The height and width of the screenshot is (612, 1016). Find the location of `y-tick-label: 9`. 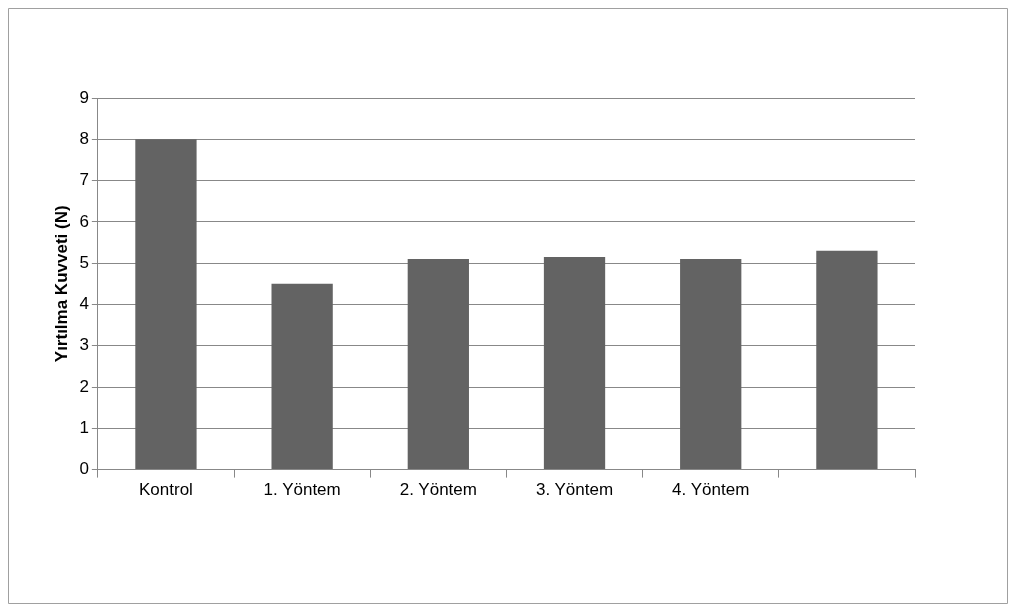

y-tick-label: 9 is located at coordinates (84, 97).